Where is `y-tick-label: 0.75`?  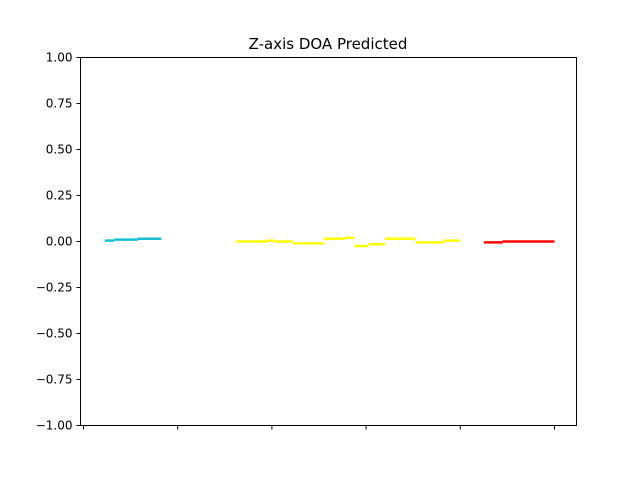
y-tick-label: 0.75 is located at coordinates (59, 104).